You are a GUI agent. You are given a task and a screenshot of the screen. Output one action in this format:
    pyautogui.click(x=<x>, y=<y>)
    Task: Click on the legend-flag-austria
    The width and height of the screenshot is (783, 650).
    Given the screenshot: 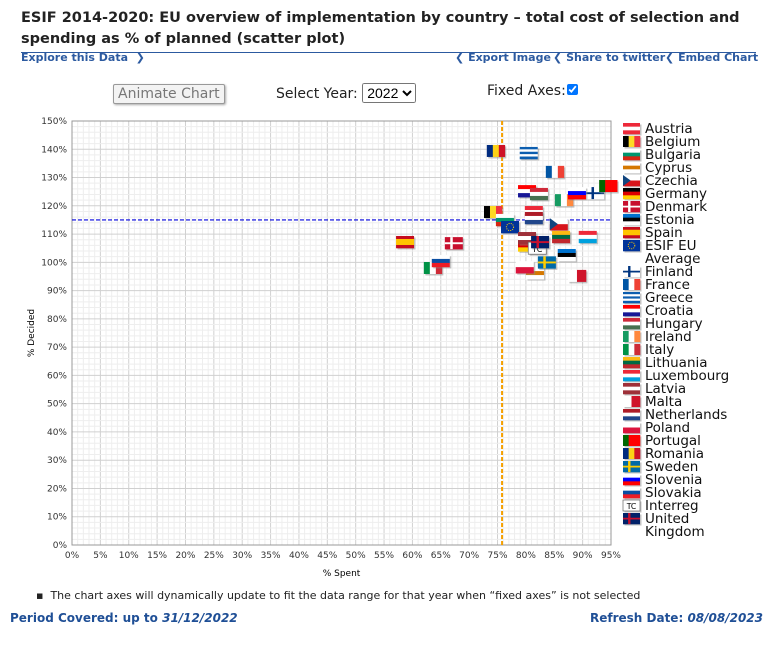 What is the action you would take?
    pyautogui.click(x=632, y=129)
    